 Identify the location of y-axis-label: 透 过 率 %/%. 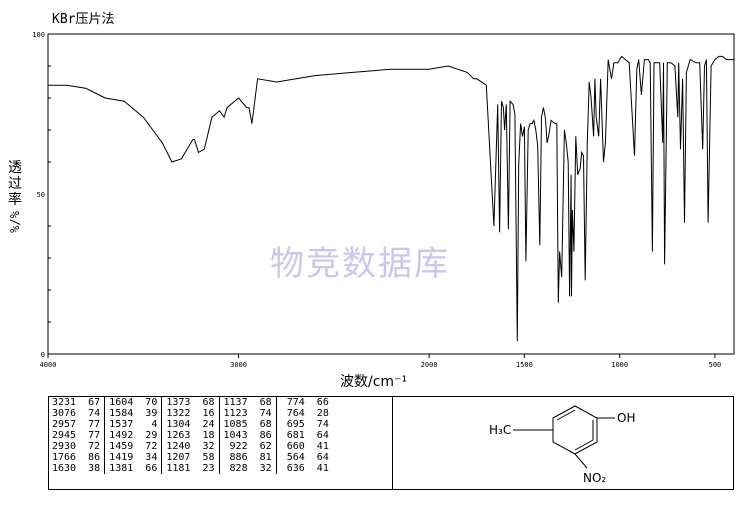
(15, 196).